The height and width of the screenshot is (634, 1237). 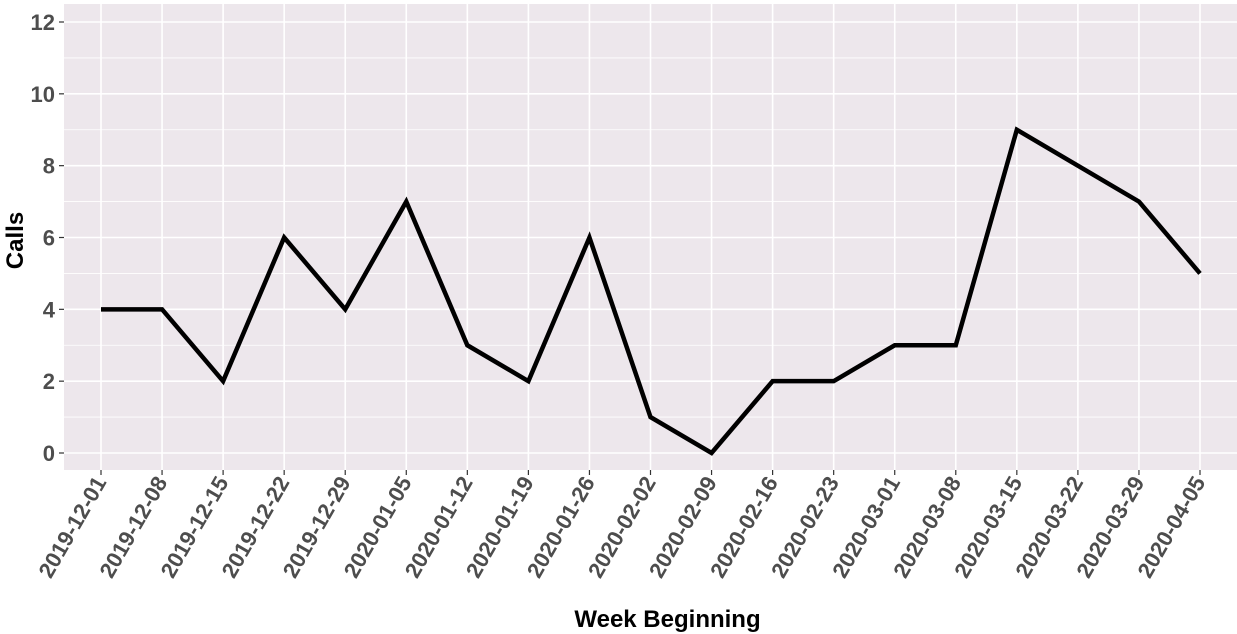 I want to click on y-tick-label: 2, so click(x=49, y=381).